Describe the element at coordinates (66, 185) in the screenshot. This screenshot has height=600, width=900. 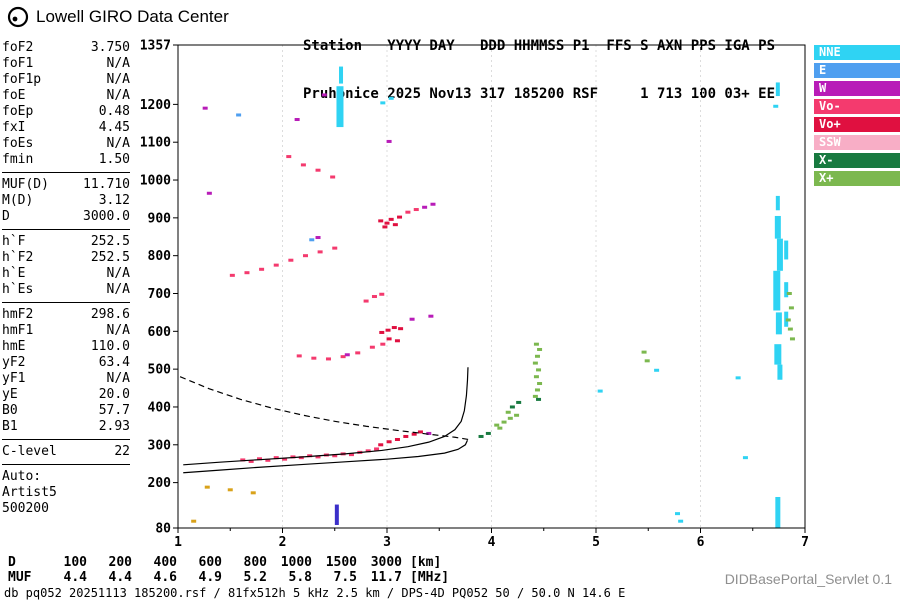
I see `param-row: MUF(D) 11.710` at that location.